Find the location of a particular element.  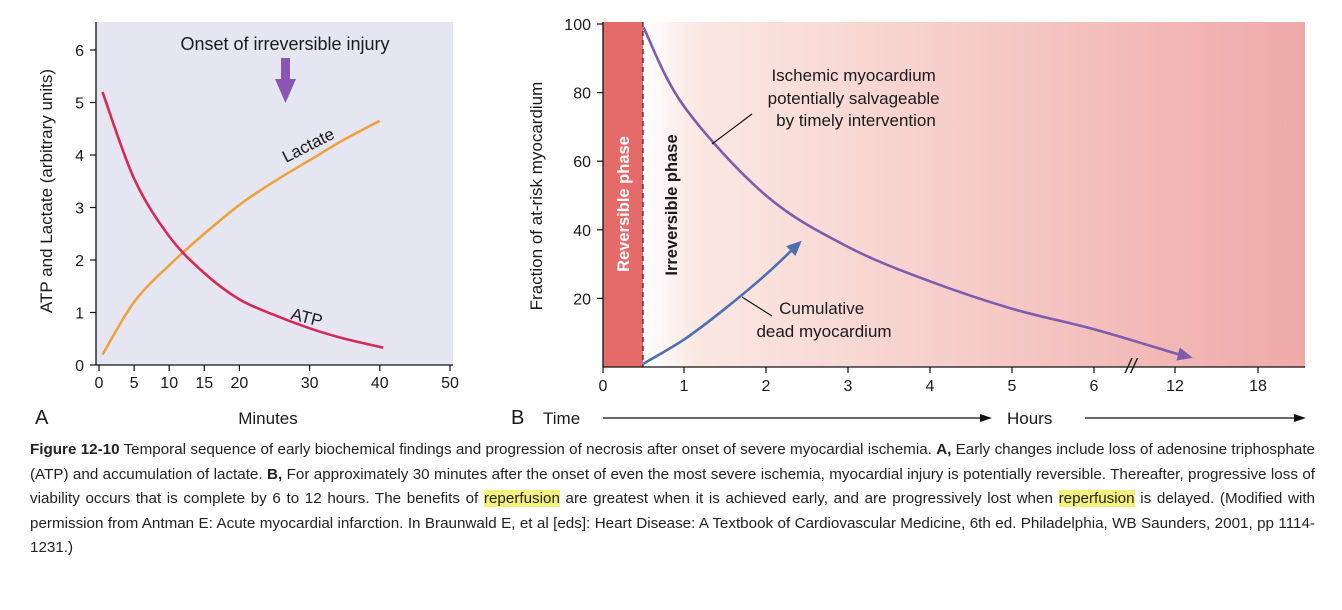

panel-b-ytick-label: 20 is located at coordinates (582, 299).